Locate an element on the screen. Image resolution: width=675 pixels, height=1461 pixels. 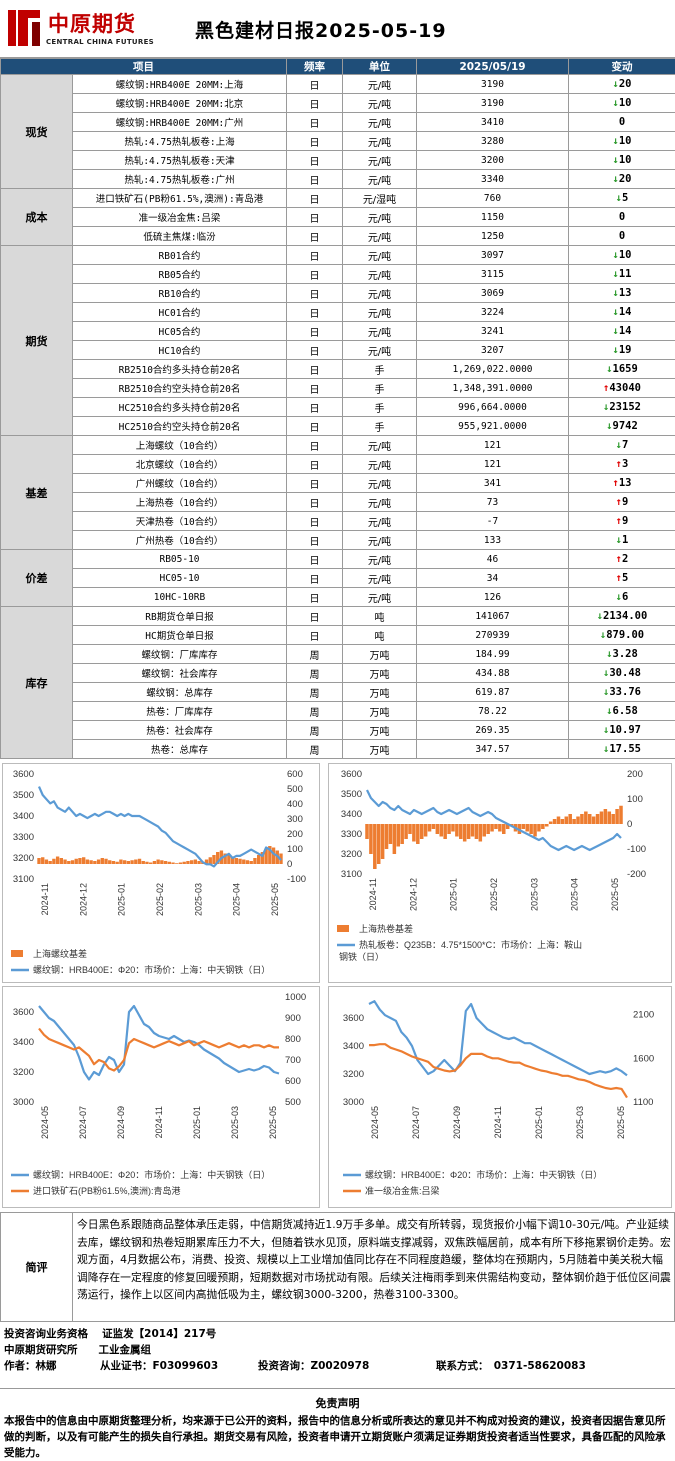
value-cell: 141067 is located at coordinates (492, 616).